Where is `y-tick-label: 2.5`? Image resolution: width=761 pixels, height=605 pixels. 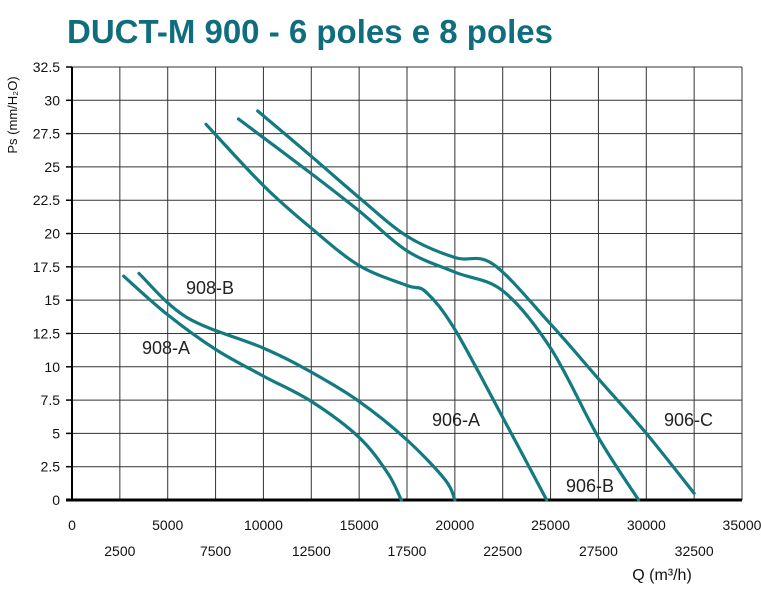 y-tick-label: 2.5 is located at coordinates (51, 467).